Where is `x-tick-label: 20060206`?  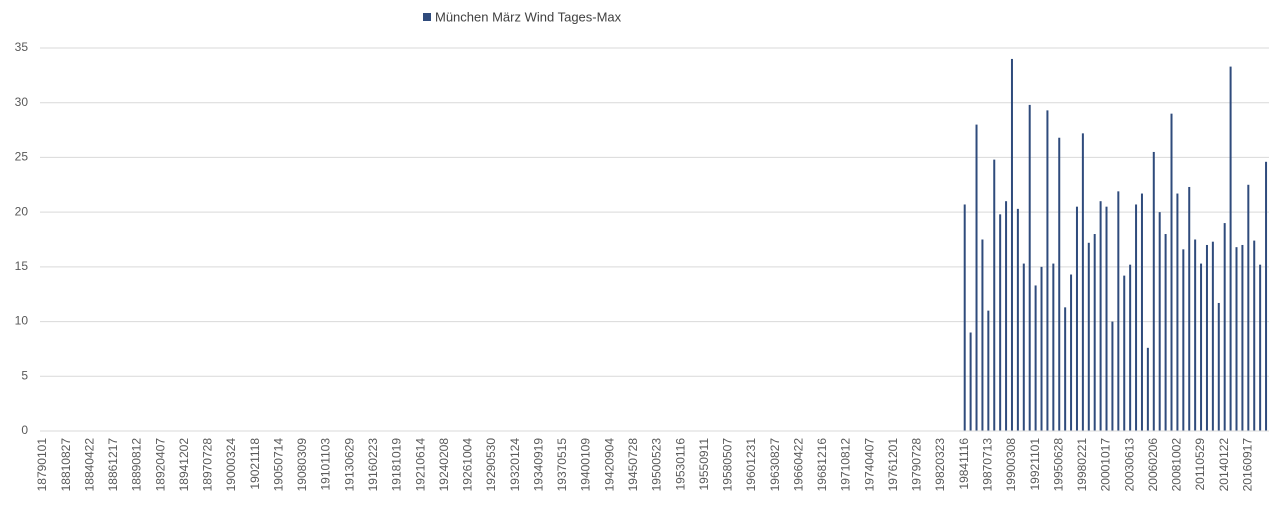
x-tick-label: 20060206 is located at coordinates (1153, 465).